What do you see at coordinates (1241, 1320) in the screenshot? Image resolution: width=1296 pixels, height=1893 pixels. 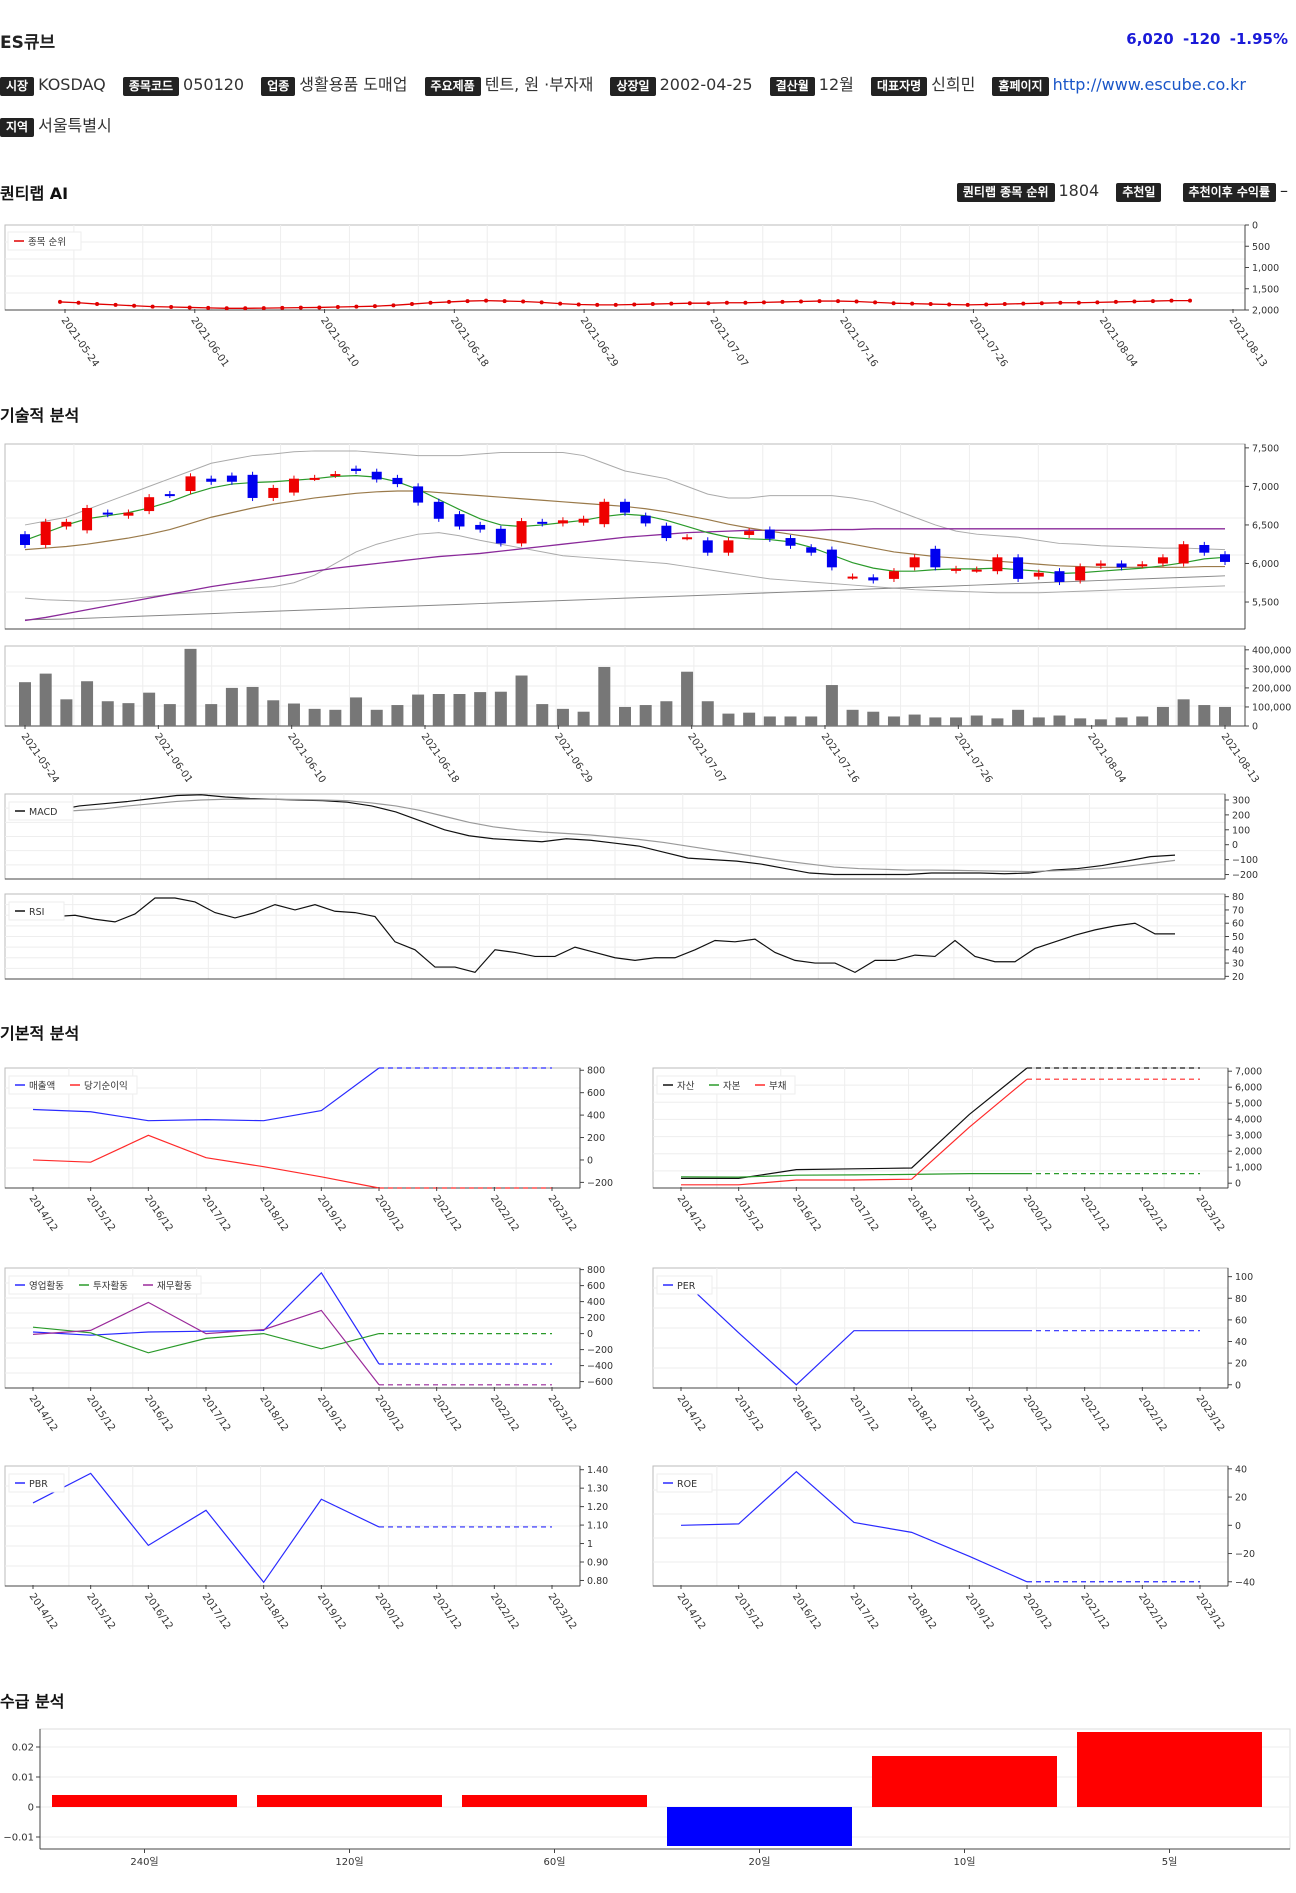 I see `y-tick-label: 60` at bounding box center [1241, 1320].